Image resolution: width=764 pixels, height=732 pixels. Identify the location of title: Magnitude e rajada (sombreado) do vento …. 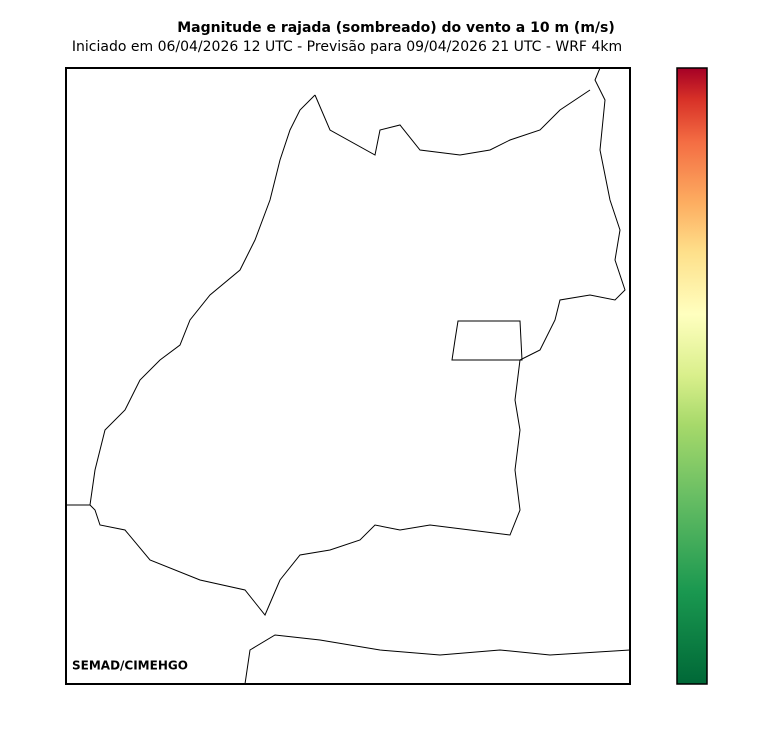
(396, 28).